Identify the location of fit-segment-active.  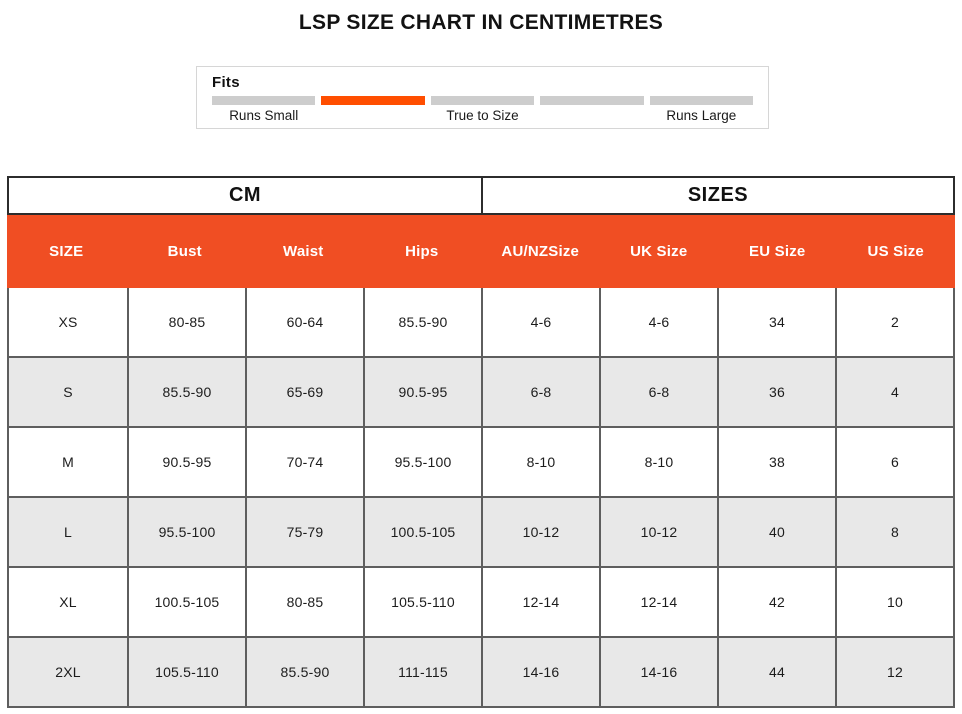
(373, 100).